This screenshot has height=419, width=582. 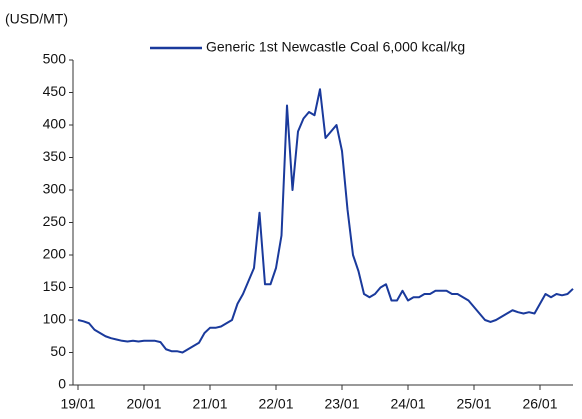 What do you see at coordinates (539, 404) in the screenshot?
I see `x-tick-label: 26/01` at bounding box center [539, 404].